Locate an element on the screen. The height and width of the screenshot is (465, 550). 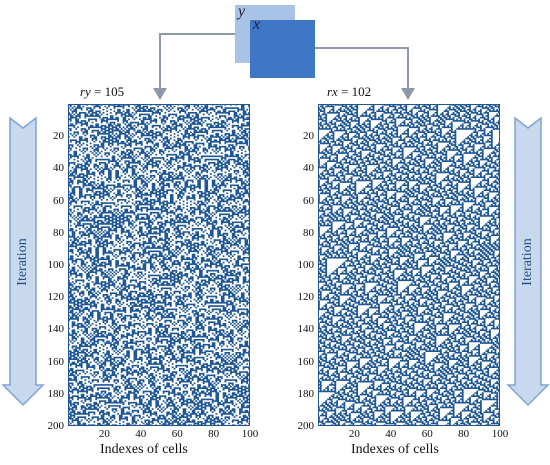
iteration-label-left: Iteration is located at coordinates (22, 262).